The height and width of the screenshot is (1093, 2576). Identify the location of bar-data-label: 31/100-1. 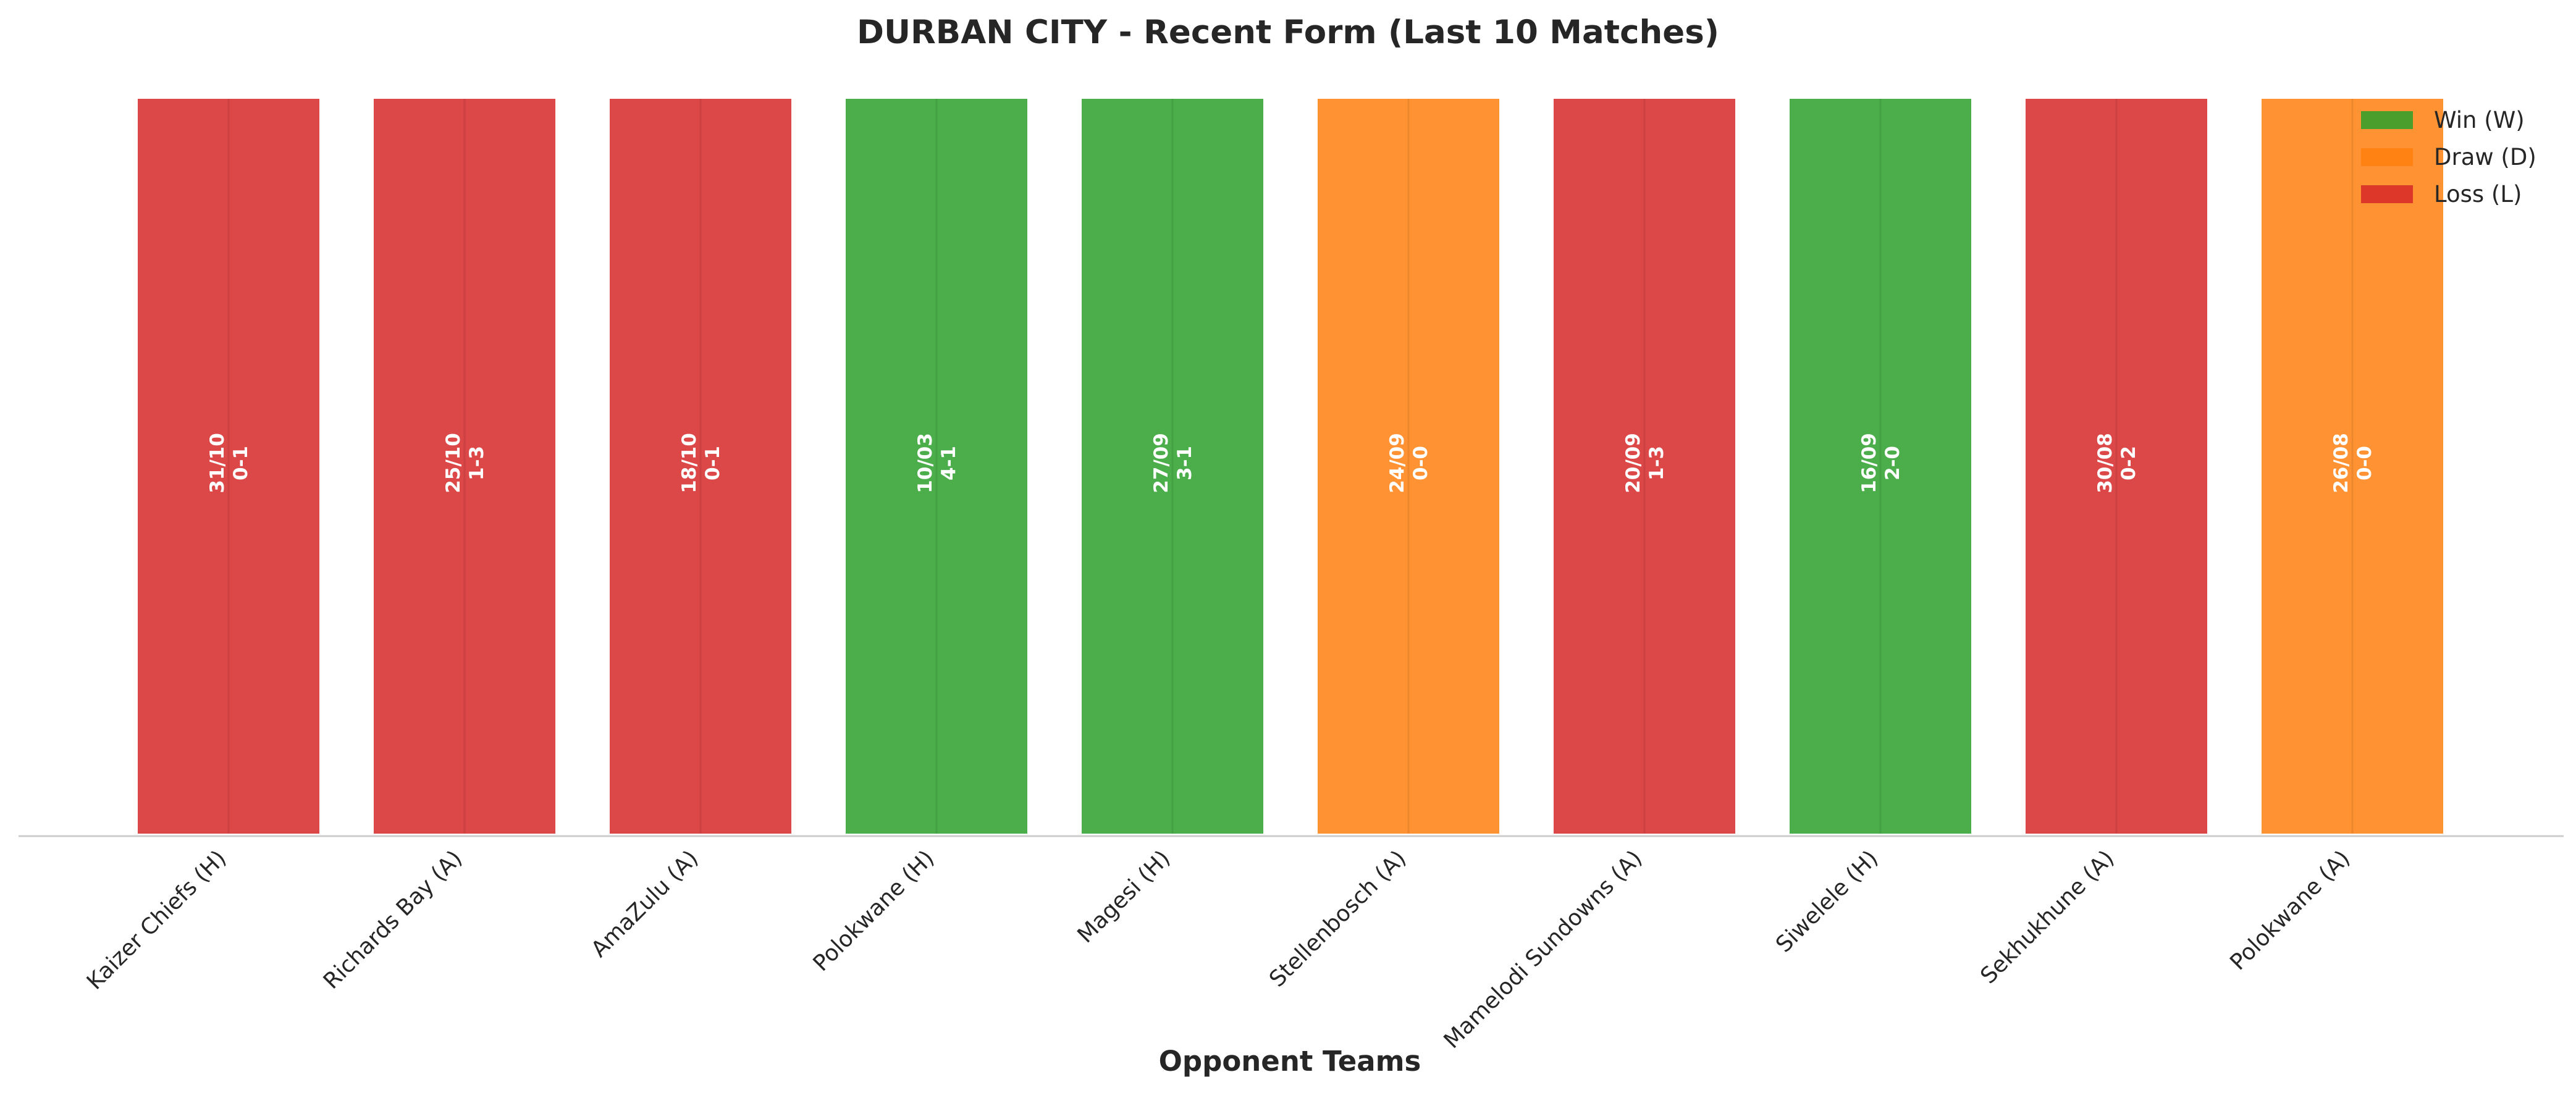
(229, 463).